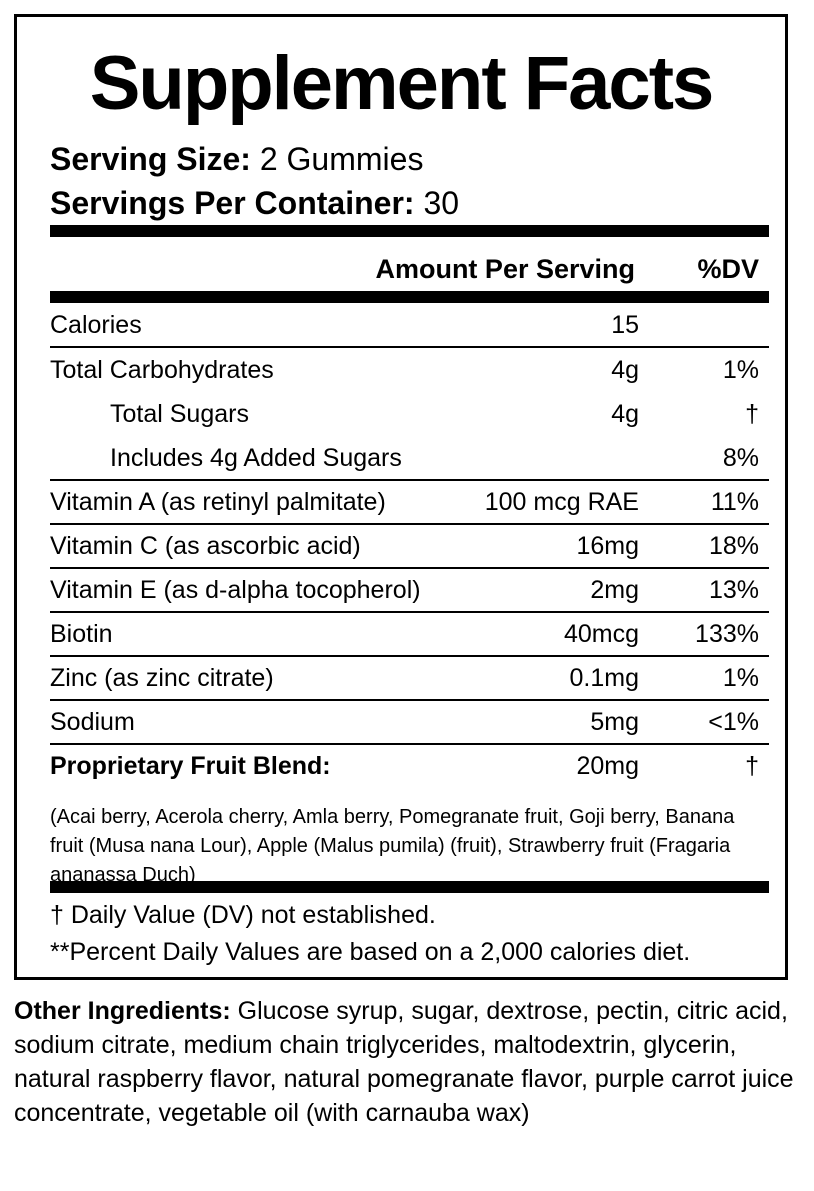  What do you see at coordinates (441, 203) in the screenshot?
I see `servings-per-container-value: 30` at bounding box center [441, 203].